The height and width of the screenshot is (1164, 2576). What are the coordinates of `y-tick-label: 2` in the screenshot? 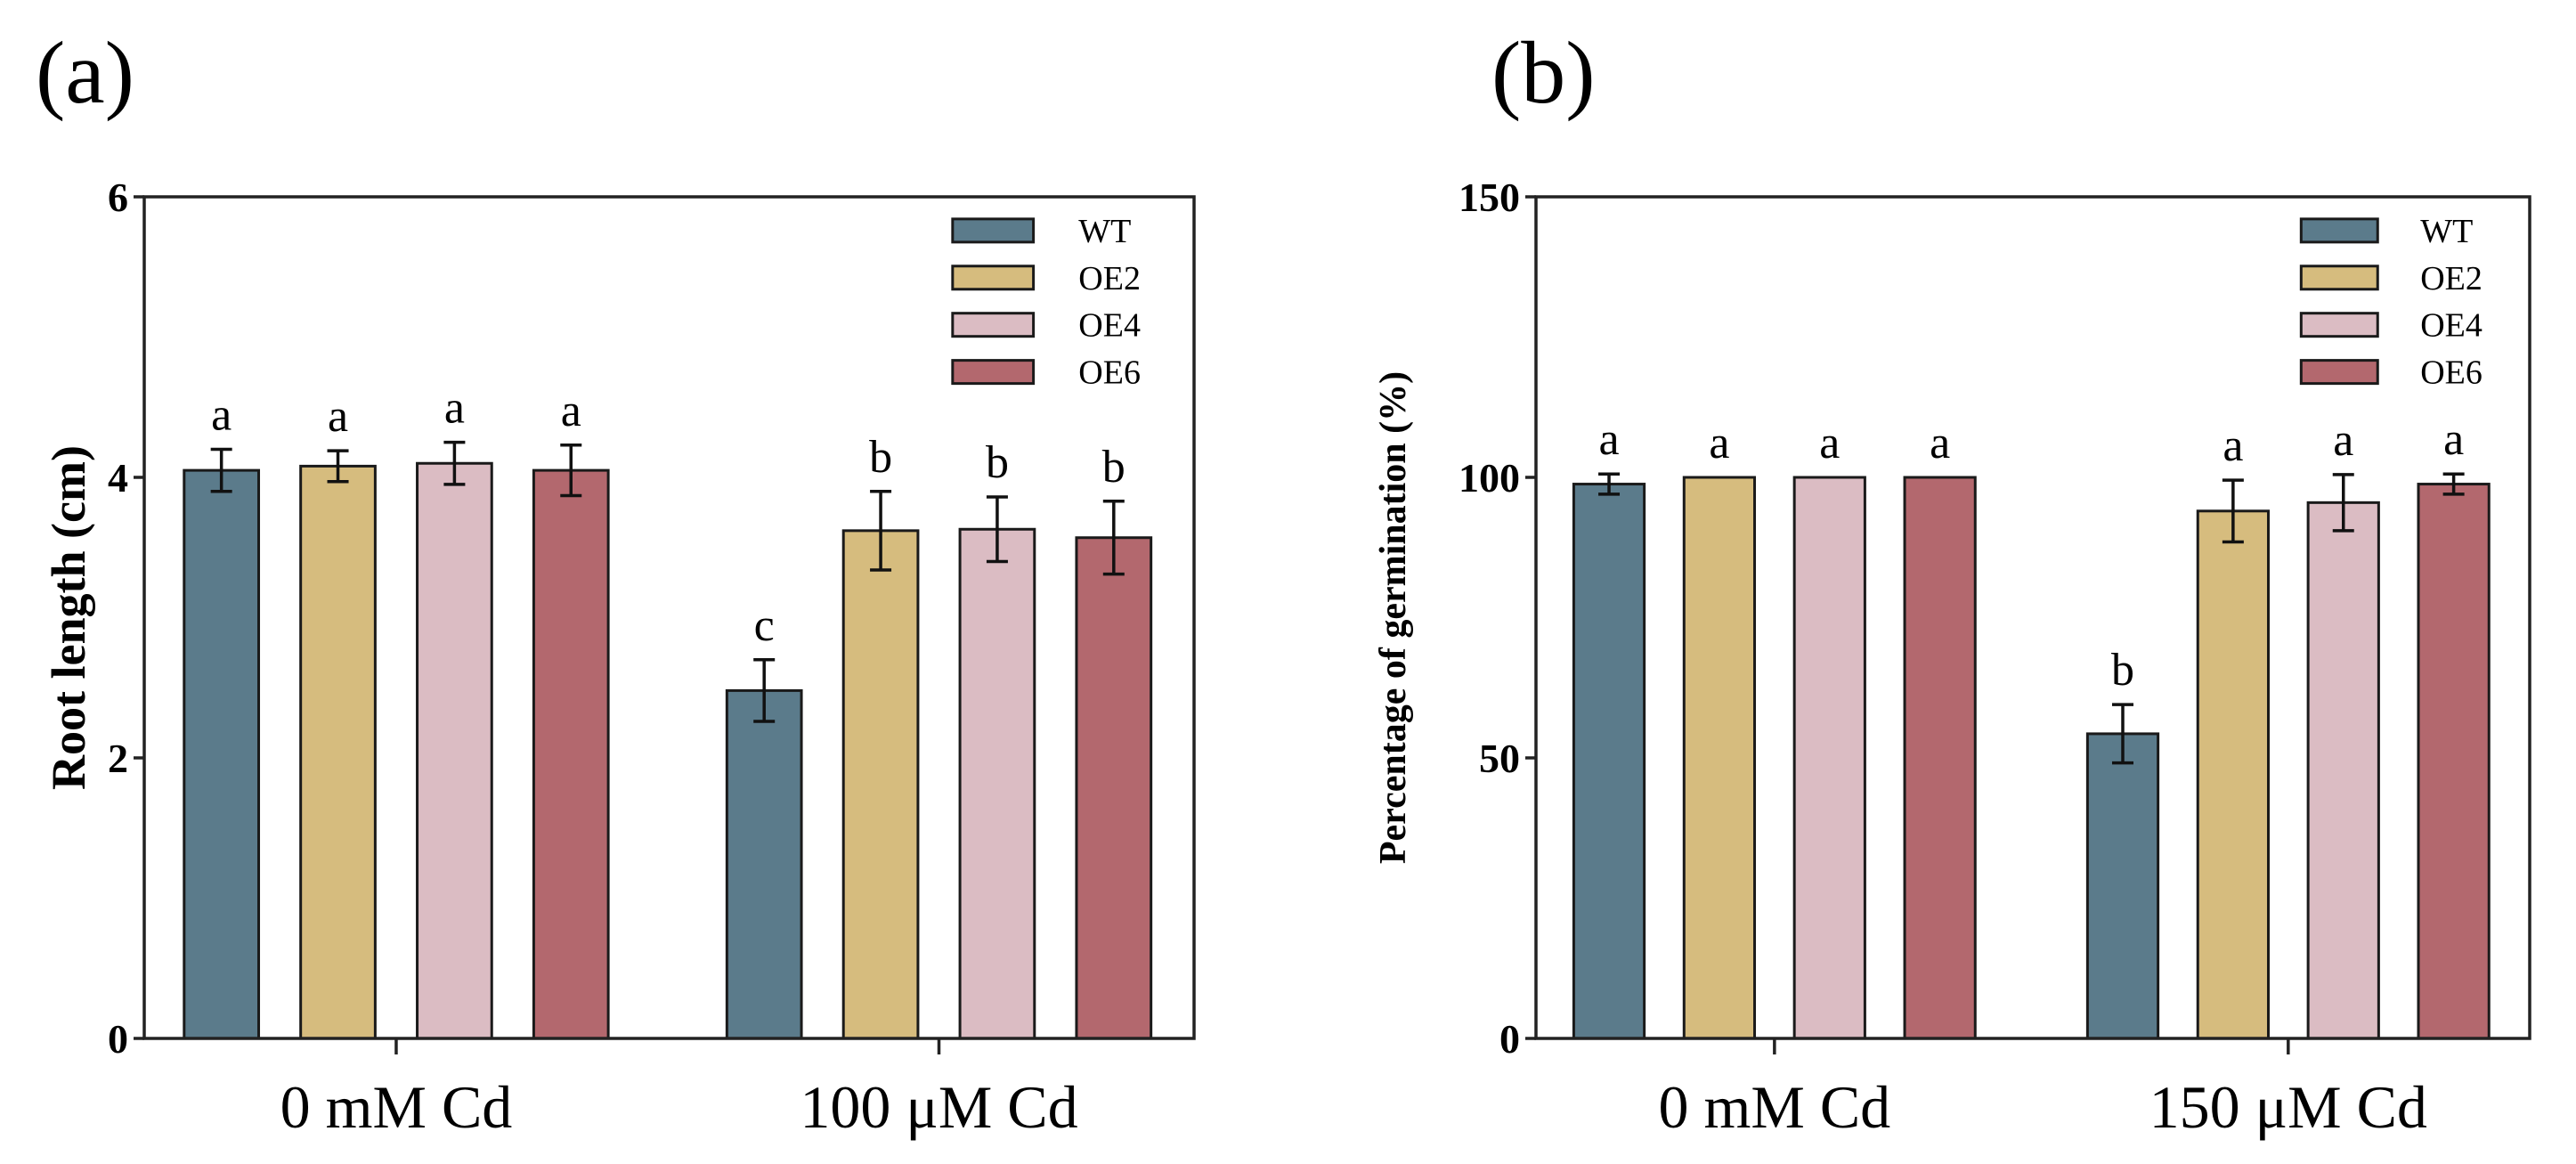 It's located at (118, 758).